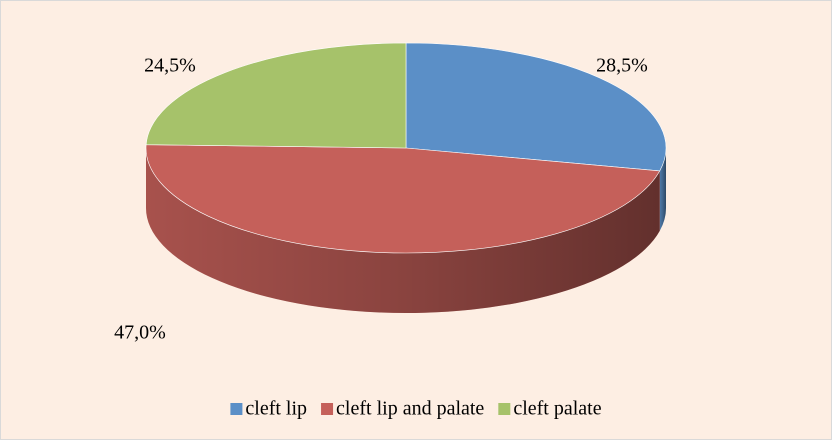 The image size is (833, 441). I want to click on legend-label: cleft lip, so click(276, 409).